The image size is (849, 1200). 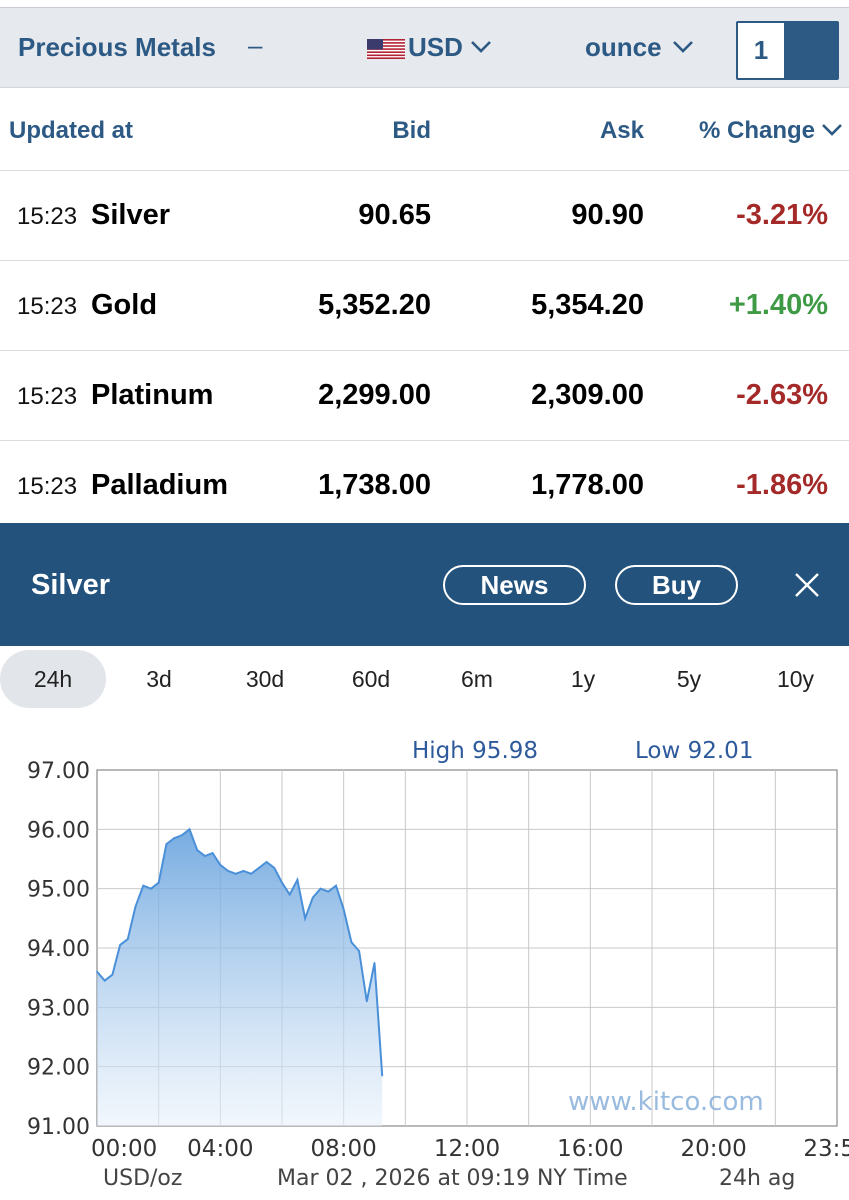 I want to click on category-selector: Precious Metals, so click(x=117, y=47).